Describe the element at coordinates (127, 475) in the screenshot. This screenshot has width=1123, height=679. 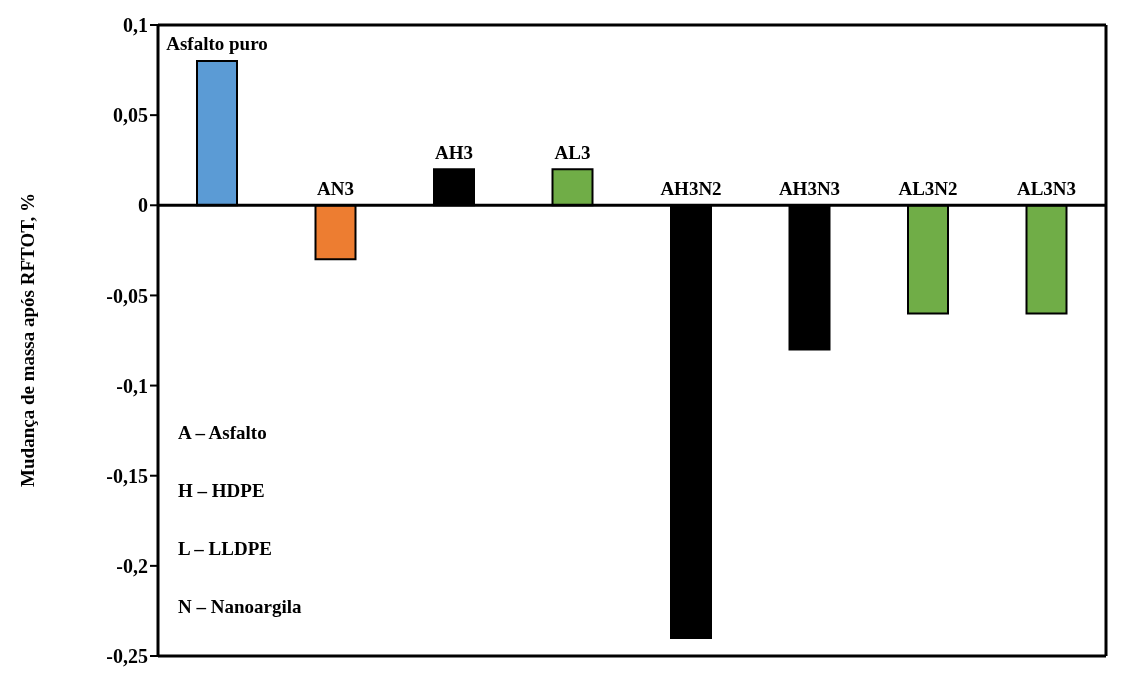
I see `y-tick-label: -0,15` at that location.